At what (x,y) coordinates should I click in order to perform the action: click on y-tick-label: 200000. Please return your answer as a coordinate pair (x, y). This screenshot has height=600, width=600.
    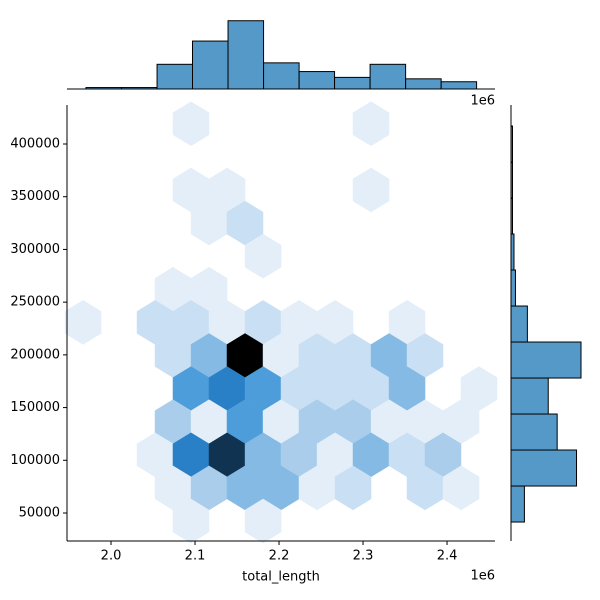
    Looking at the image, I should click on (35, 354).